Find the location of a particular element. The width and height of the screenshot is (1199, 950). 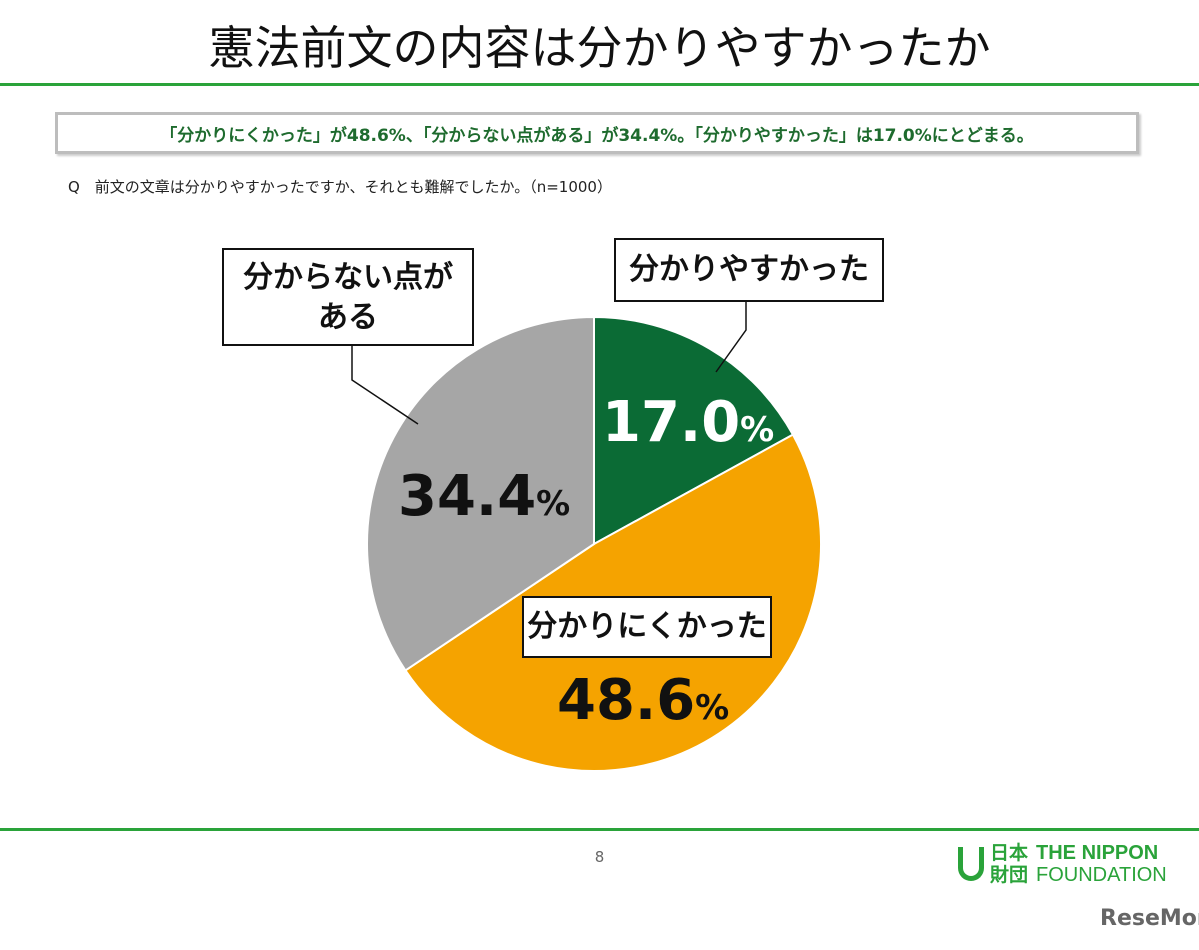

pct-label-unclear: 34.4% is located at coordinates (484, 496).